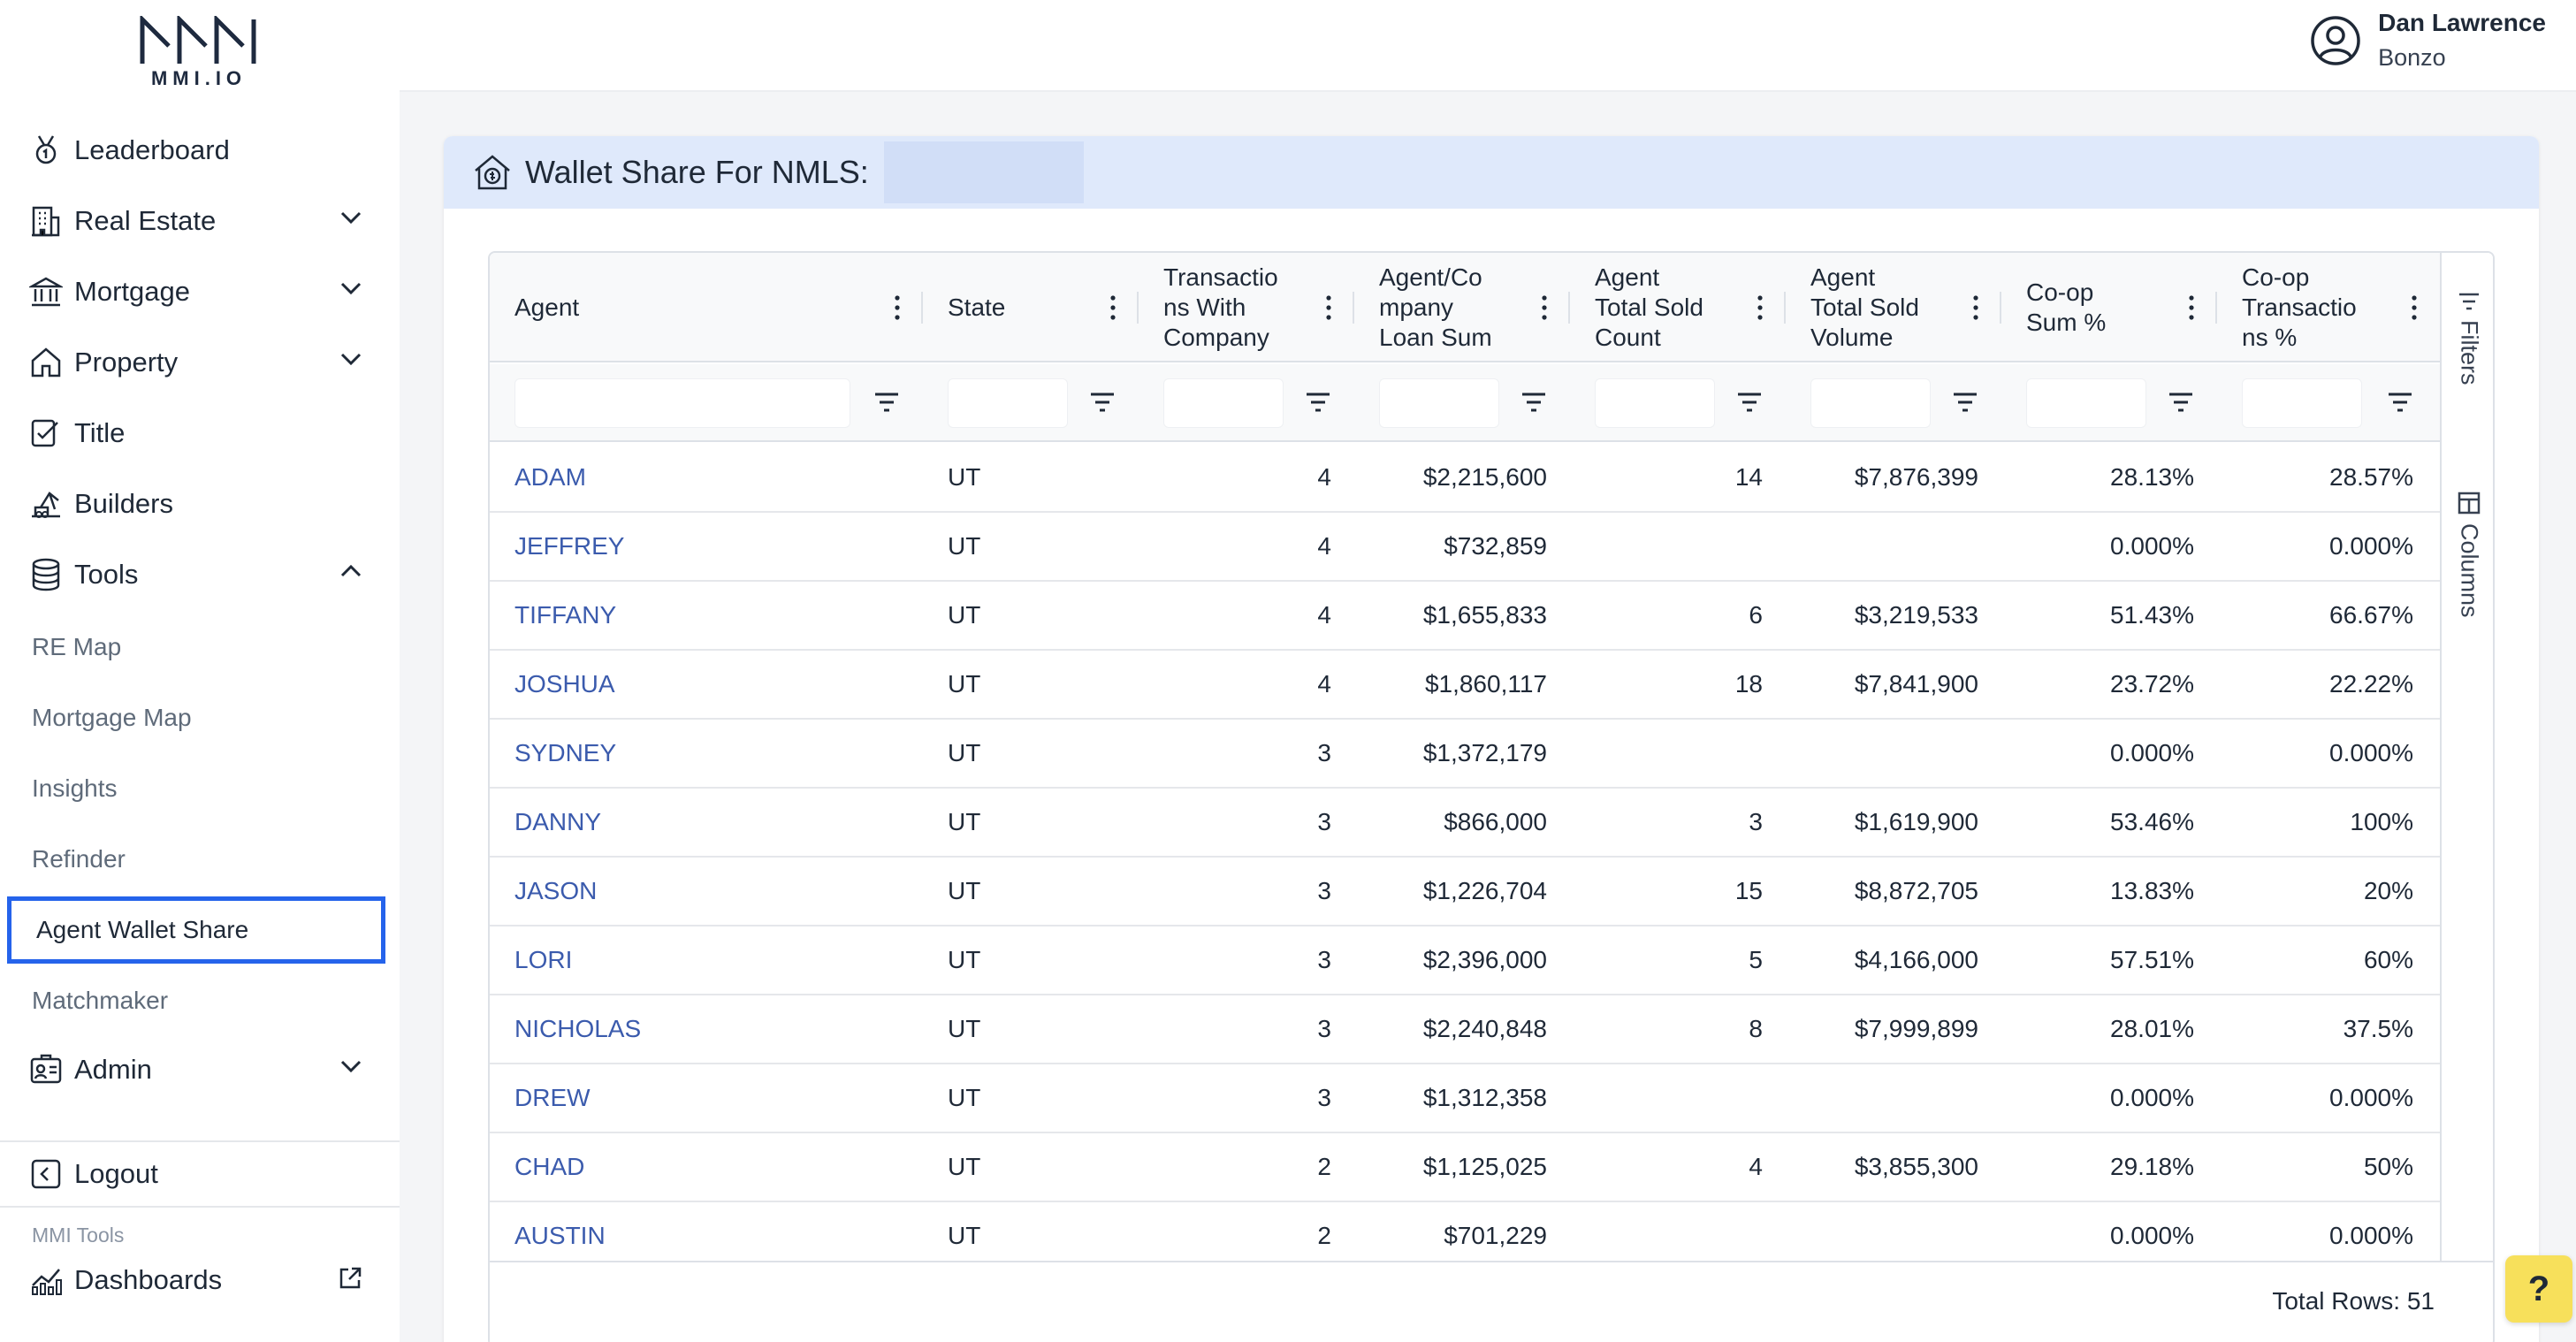 The width and height of the screenshot is (2576, 1342). What do you see at coordinates (1649, 307) in the screenshot?
I see `column-header-line: Total Sold` at bounding box center [1649, 307].